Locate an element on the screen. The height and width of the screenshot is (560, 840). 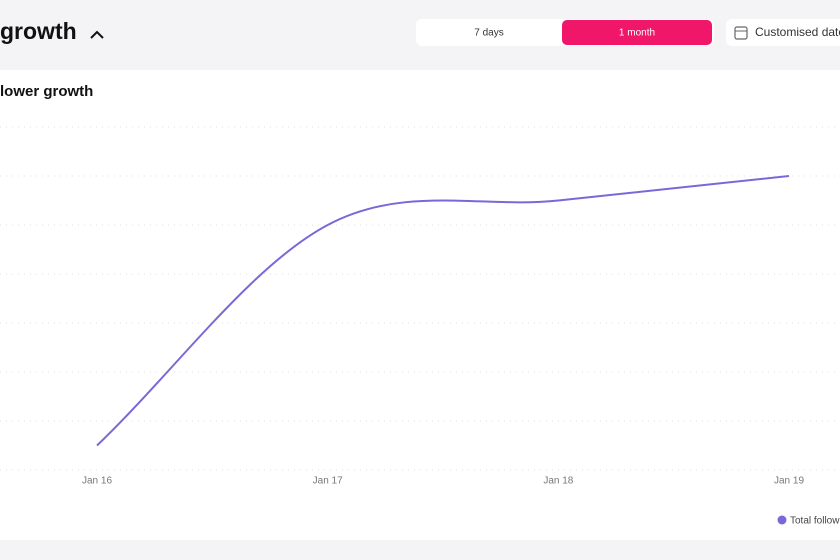
custom-date-label: Customised date is located at coordinates (797, 32).